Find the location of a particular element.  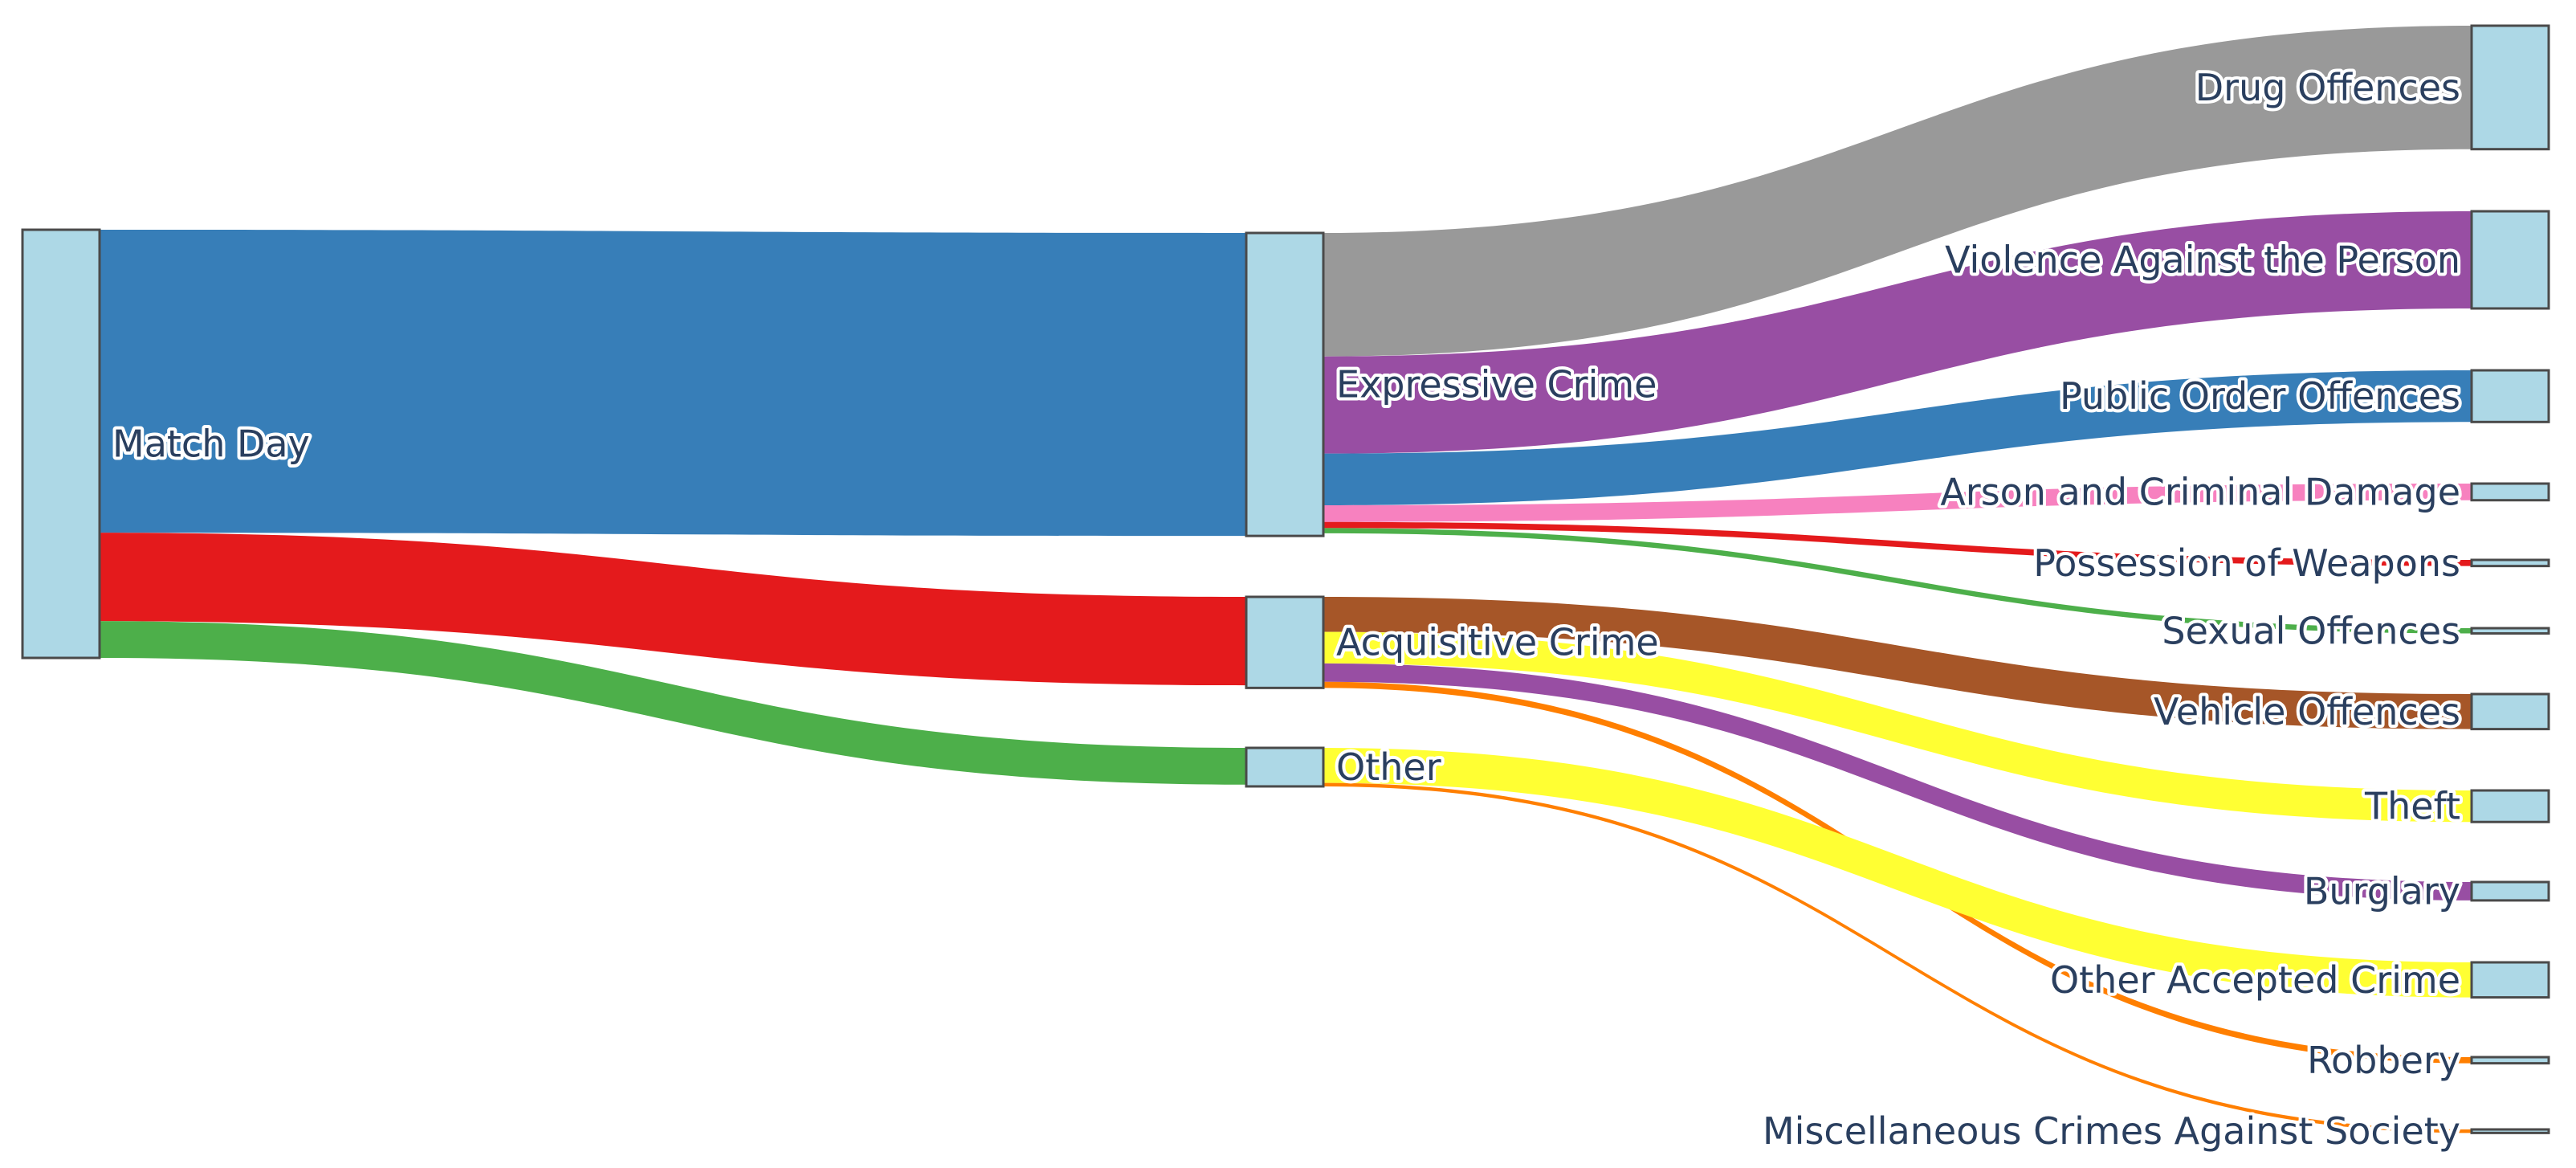

node-label-robbery: Robbery is located at coordinates (2383, 1060).